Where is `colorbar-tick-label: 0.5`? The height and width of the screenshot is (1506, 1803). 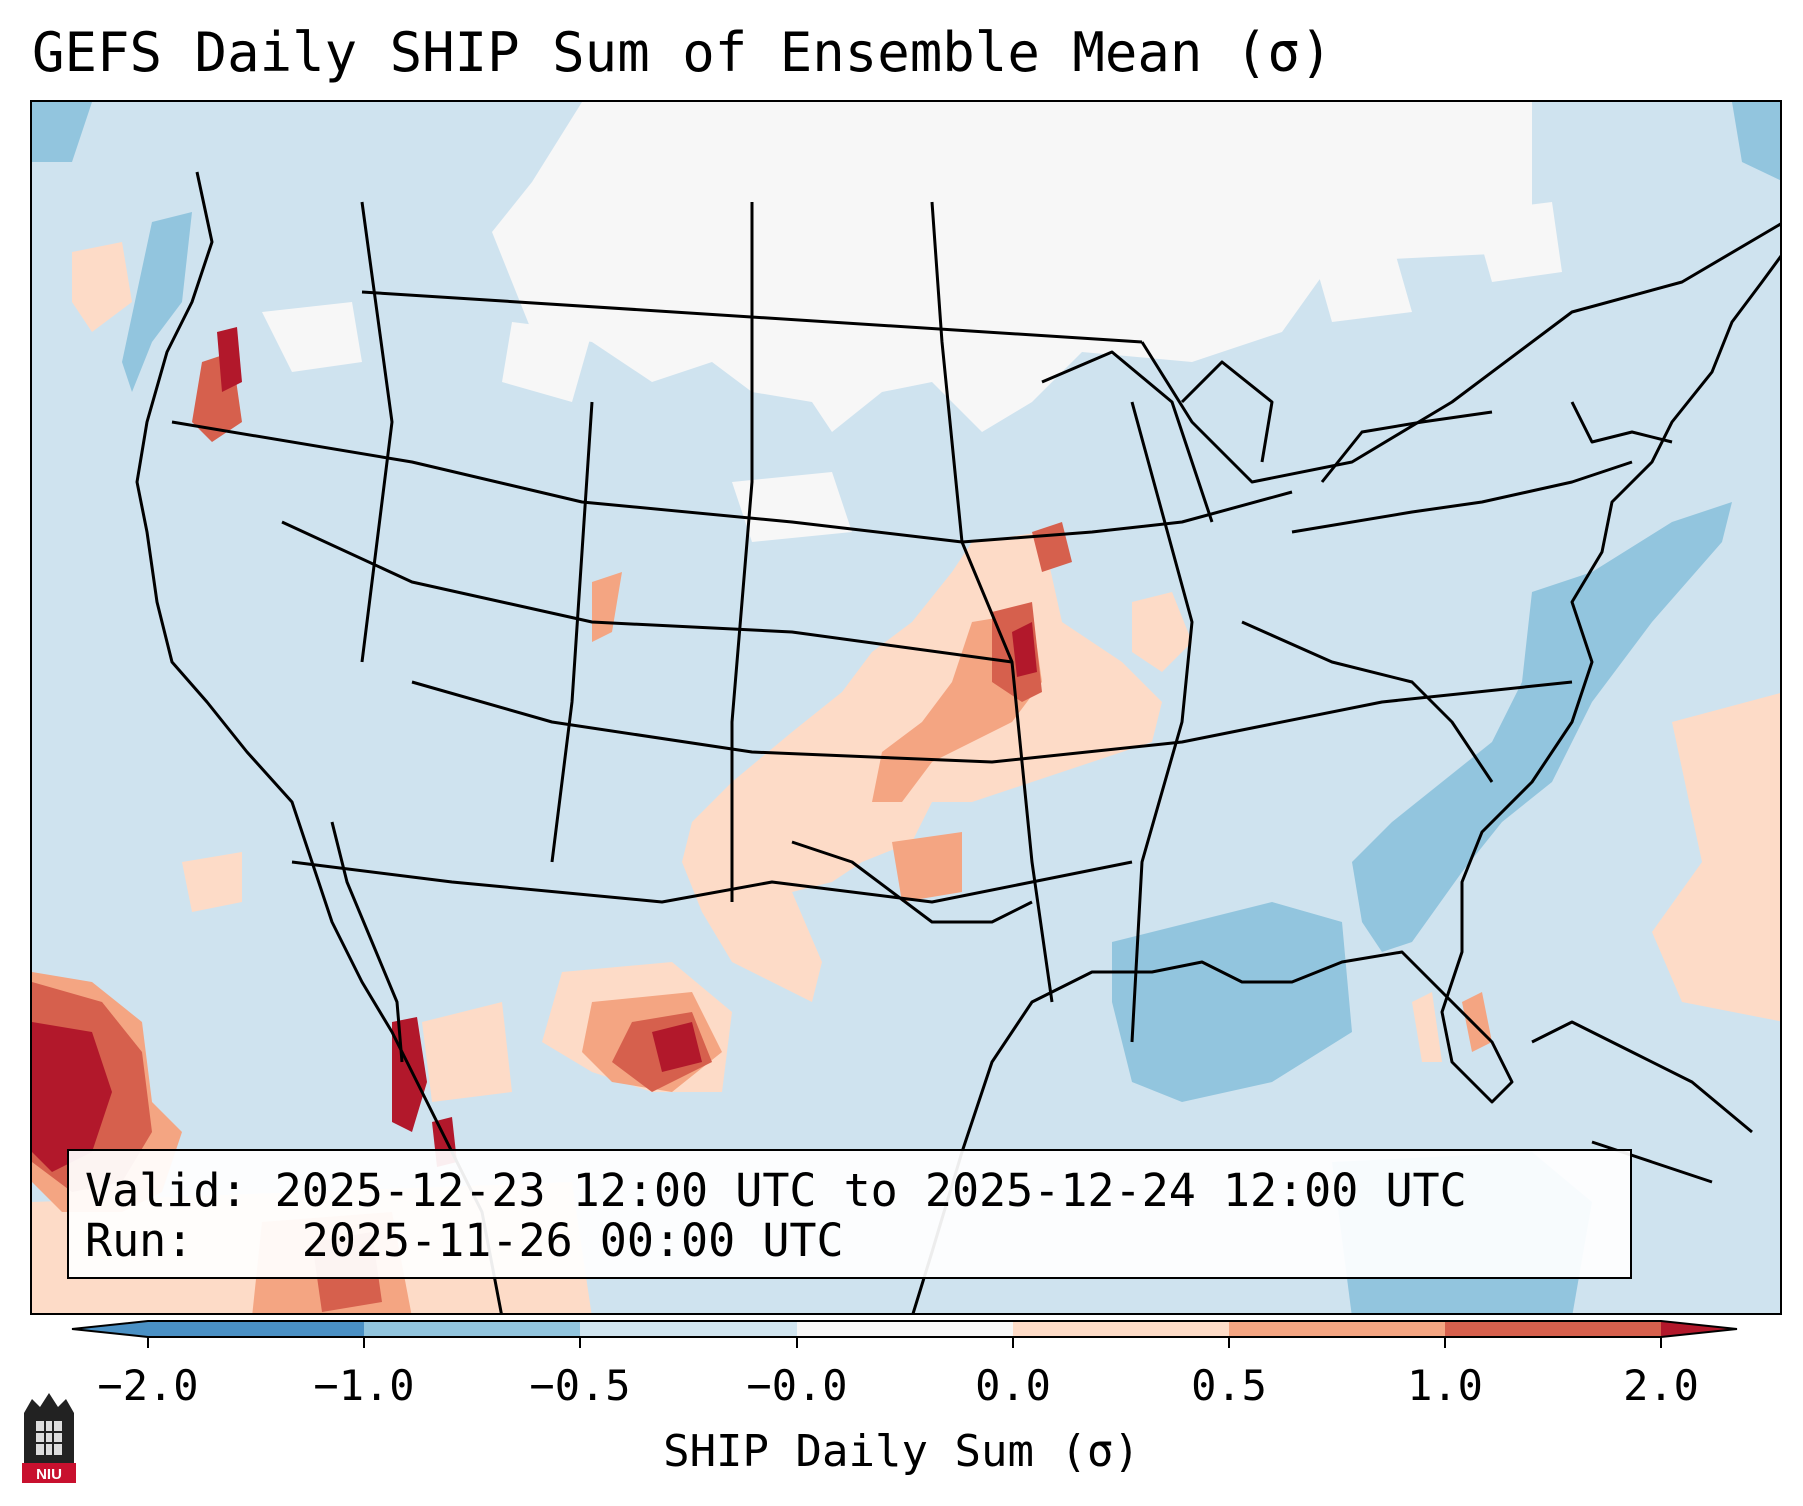
colorbar-tick-label: 0.5 is located at coordinates (1229, 1385).